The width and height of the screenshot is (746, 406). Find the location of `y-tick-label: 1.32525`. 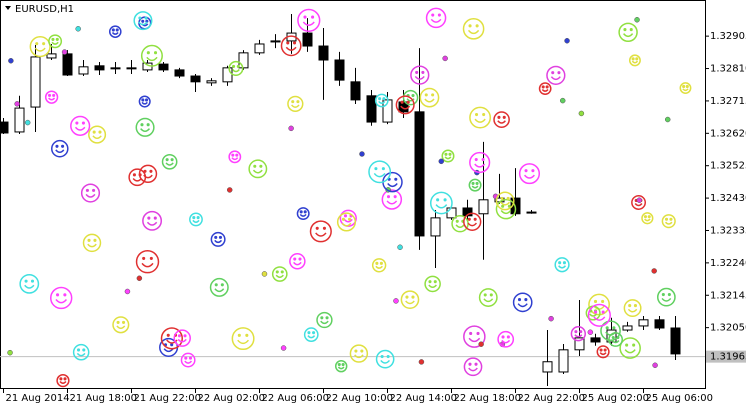

y-tick-label: 1.32525 is located at coordinates (728, 166).